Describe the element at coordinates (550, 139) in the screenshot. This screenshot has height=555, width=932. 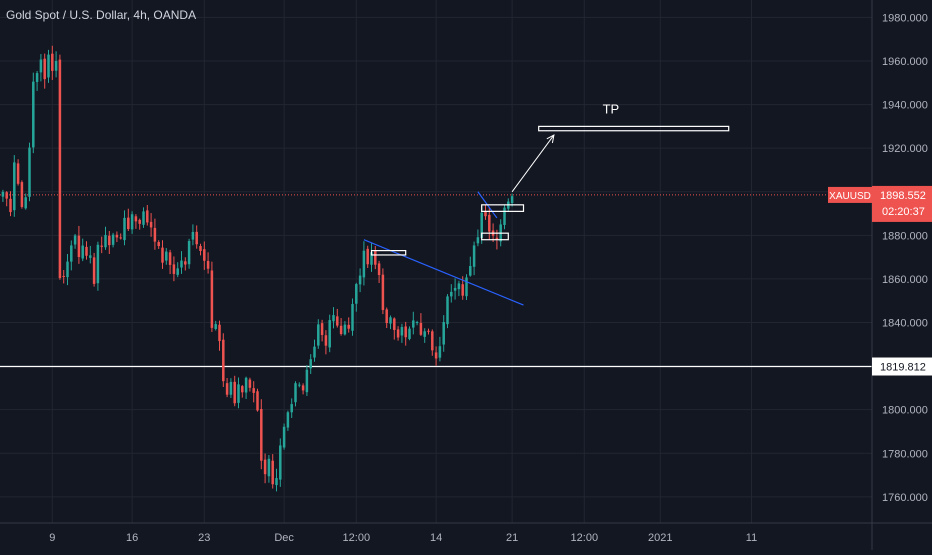
I see `tp-arrow-head` at that location.